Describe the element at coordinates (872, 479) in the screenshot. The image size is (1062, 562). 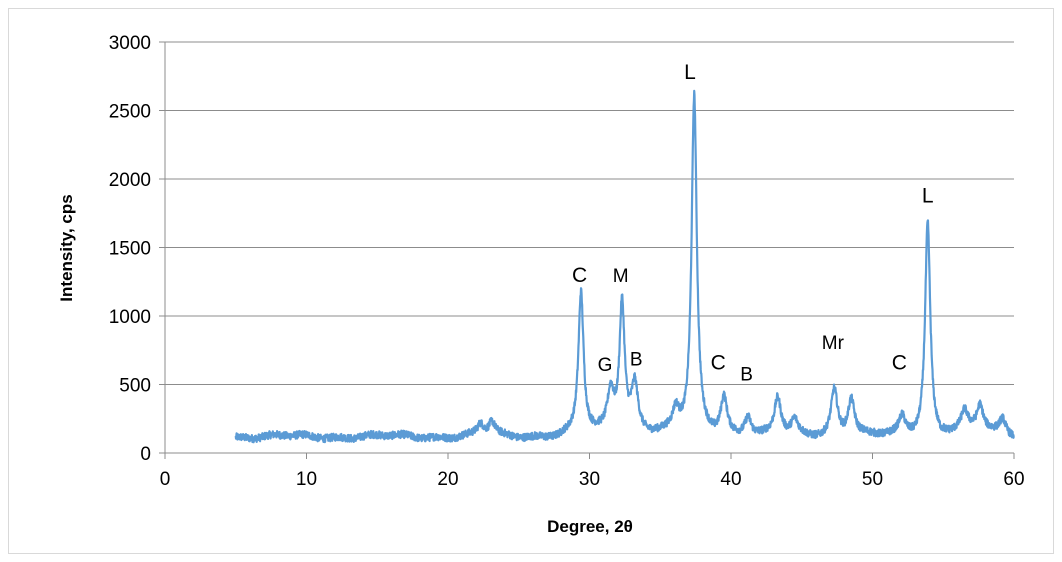
I see `x-tick-label: 50` at that location.